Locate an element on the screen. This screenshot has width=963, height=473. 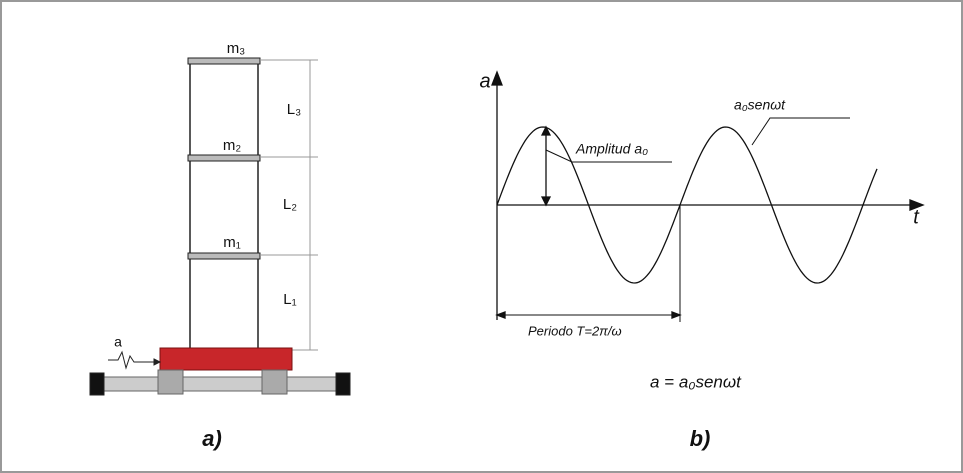
mass-label: m₁ is located at coordinates (232, 242).